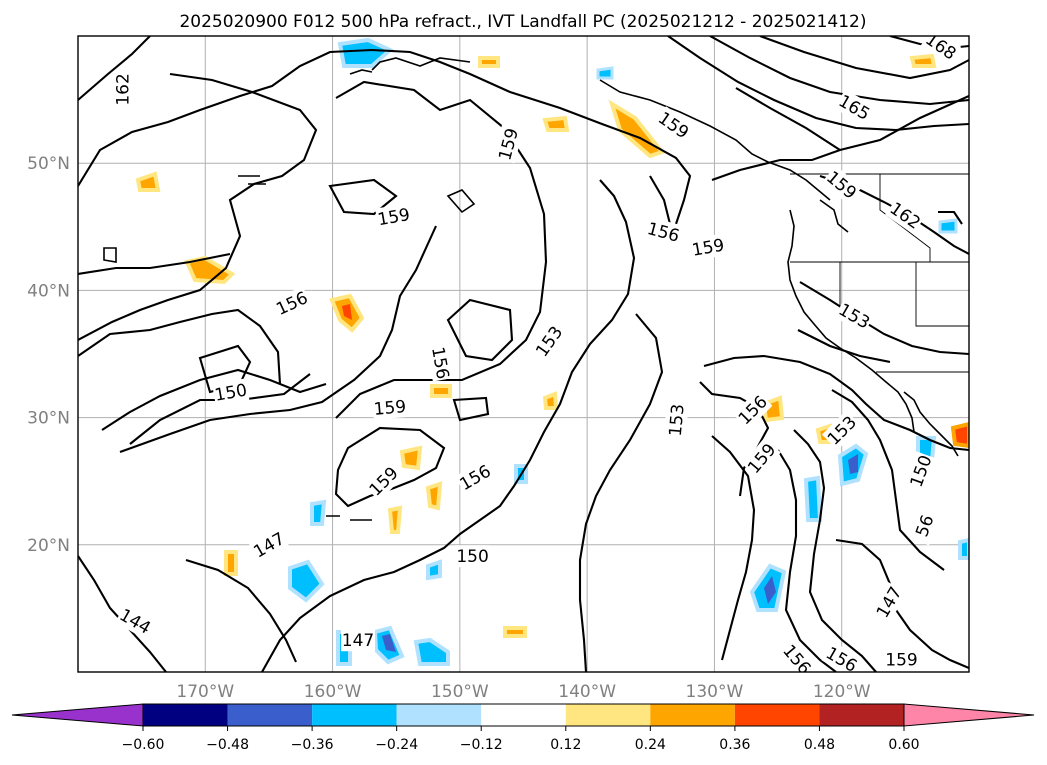  Describe the element at coordinates (77, 715) in the screenshot. I see `colorbar-under-extension` at that location.